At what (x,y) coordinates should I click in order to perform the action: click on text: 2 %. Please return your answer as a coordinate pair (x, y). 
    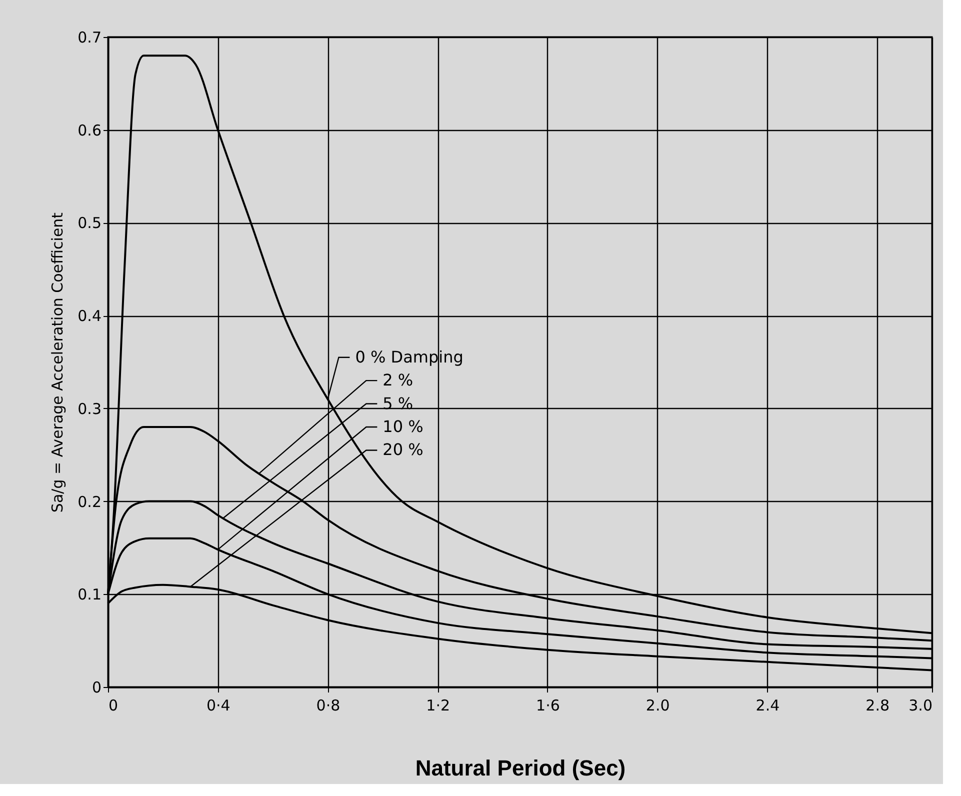
    Looking at the image, I should click on (398, 380).